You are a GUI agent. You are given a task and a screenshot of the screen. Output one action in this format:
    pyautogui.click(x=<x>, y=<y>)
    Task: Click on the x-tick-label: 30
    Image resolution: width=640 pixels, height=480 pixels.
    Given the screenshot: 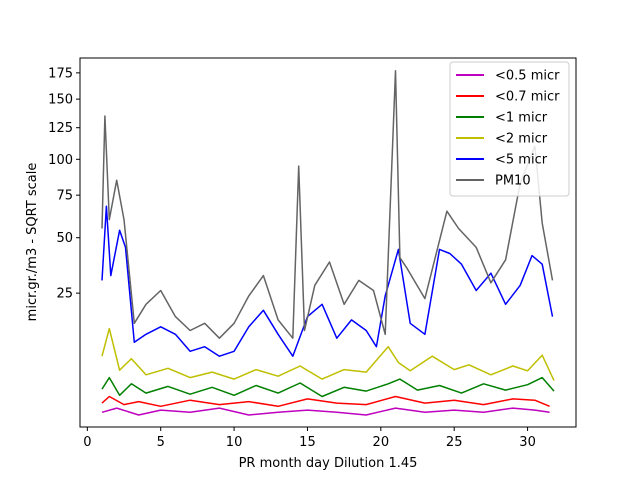 What is the action you would take?
    pyautogui.click(x=527, y=442)
    